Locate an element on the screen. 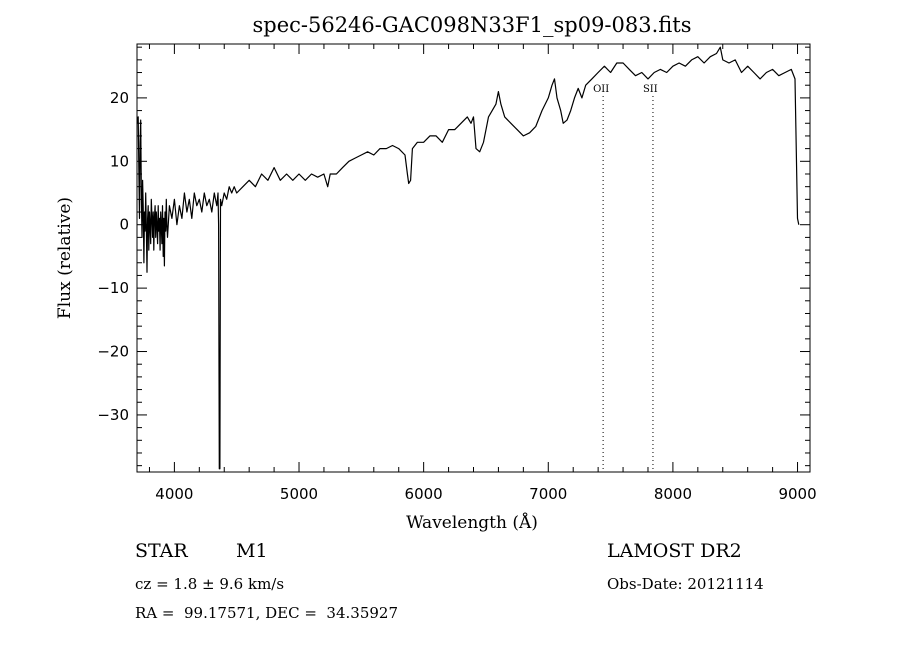  x-axis-label: Wavelength (Å) is located at coordinates (472, 522).